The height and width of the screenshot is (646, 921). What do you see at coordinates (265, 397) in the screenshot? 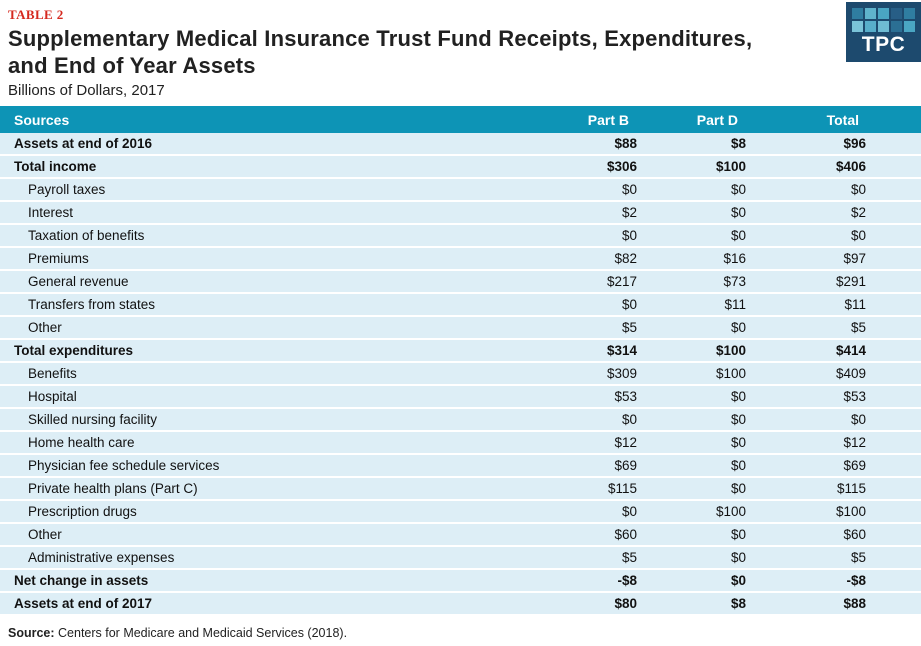
I see `row-label: Hospital` at bounding box center [265, 397].